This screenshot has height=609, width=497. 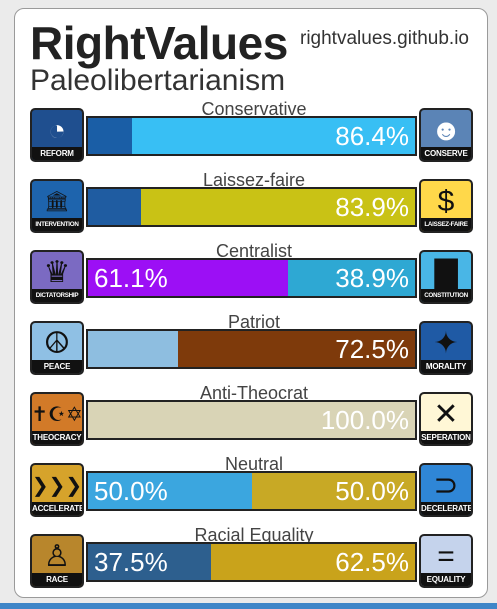 I want to click on bank-icon: 🏛 INTERVENTION, so click(x=57, y=206).